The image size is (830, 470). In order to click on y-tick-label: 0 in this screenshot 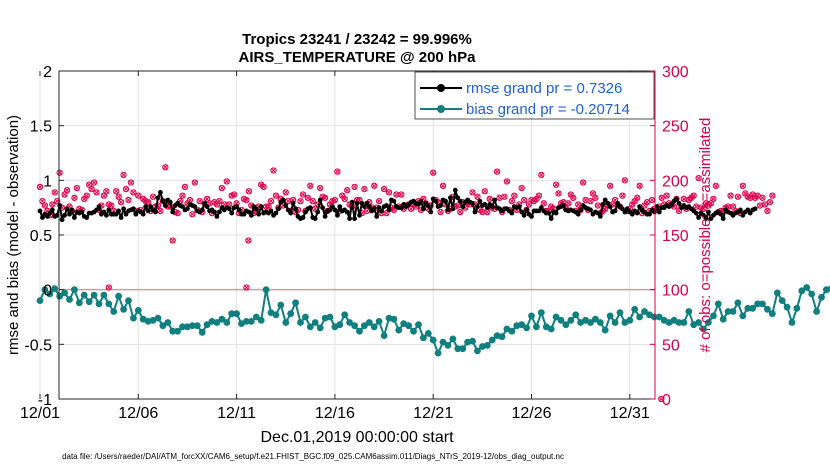, I will do `click(47, 291)`.